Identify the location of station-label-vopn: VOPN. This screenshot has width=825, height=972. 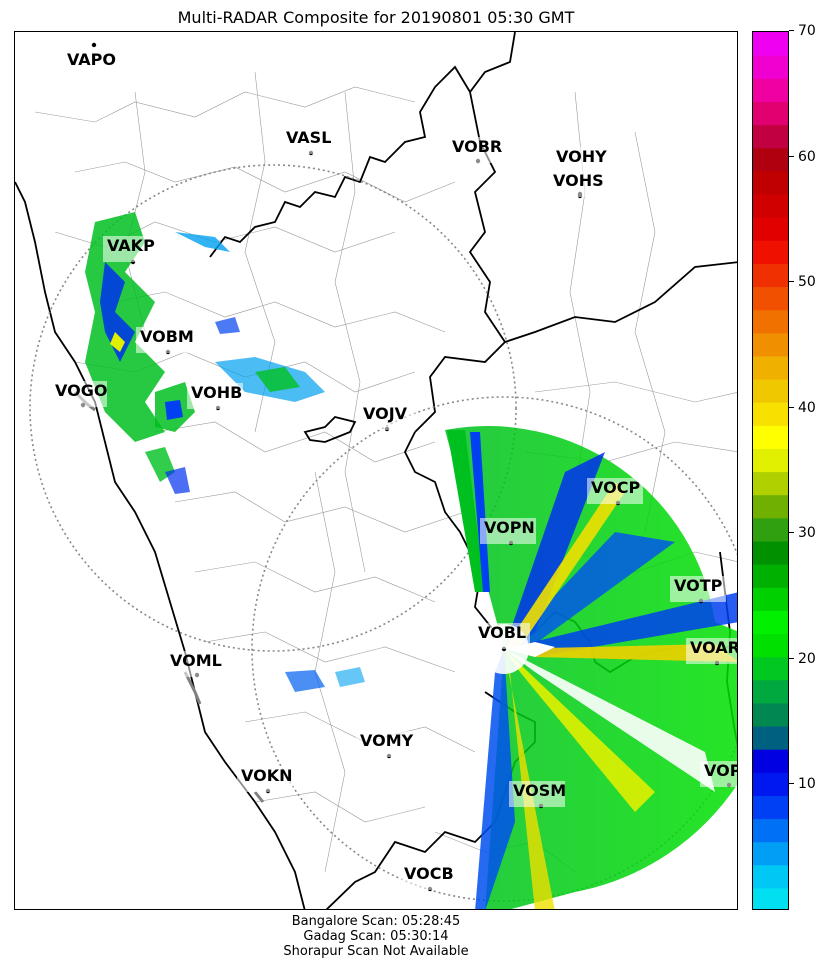
(509, 527).